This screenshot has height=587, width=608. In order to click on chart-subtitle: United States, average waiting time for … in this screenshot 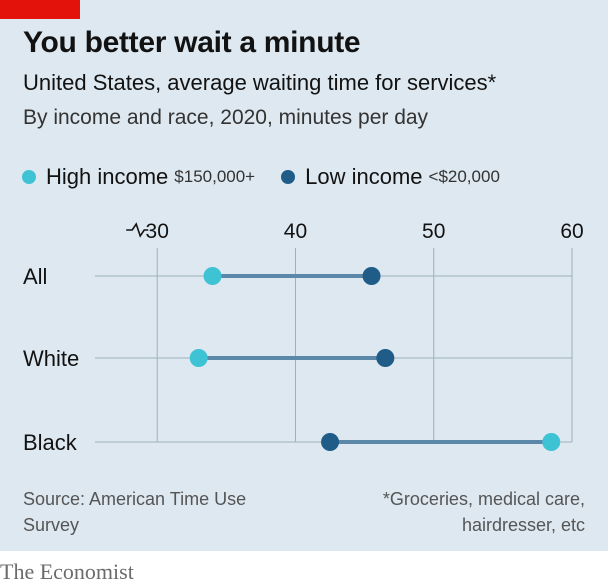, I will do `click(260, 82)`.